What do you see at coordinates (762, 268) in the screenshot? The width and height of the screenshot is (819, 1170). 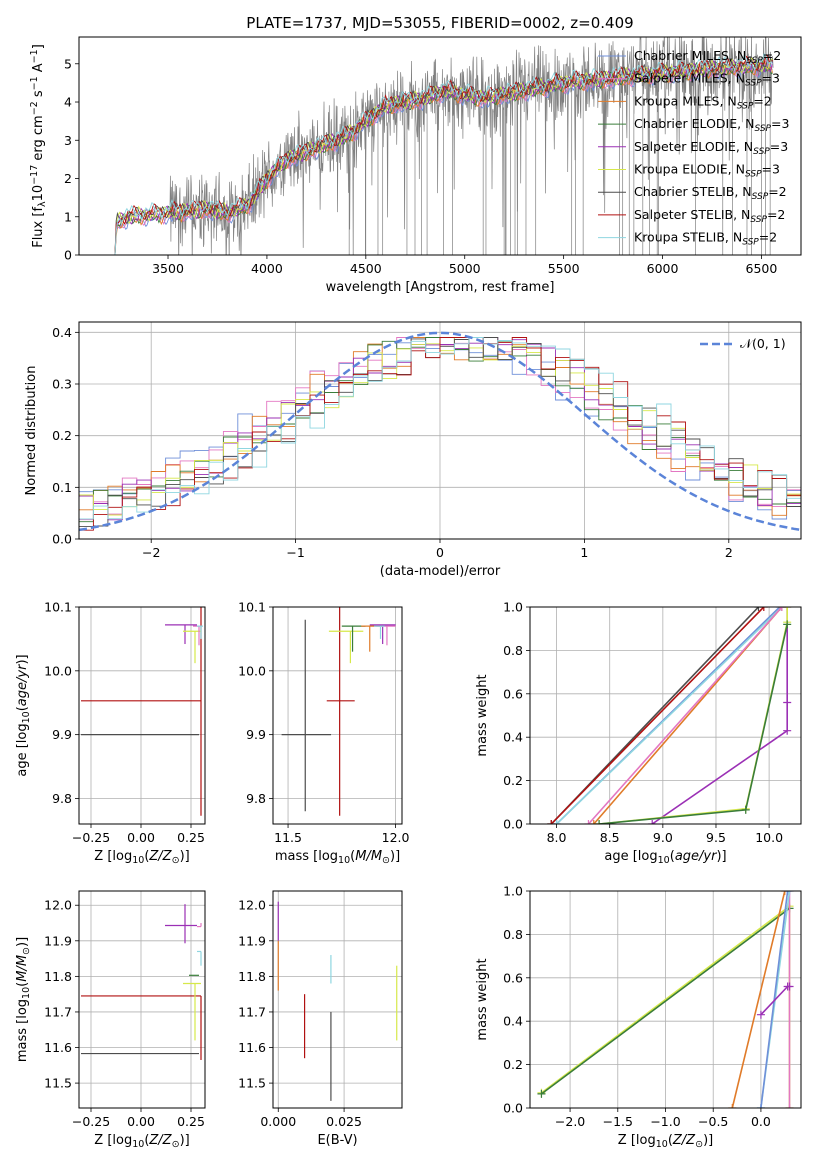 I see `x-tick-label: 6500` at bounding box center [762, 268].